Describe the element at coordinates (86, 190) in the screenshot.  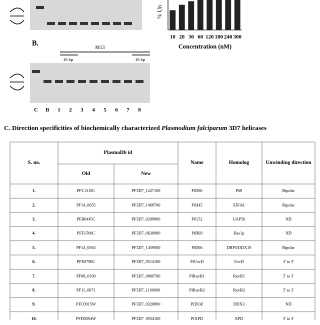
I see `table-cell: PFL1310C` at that location.